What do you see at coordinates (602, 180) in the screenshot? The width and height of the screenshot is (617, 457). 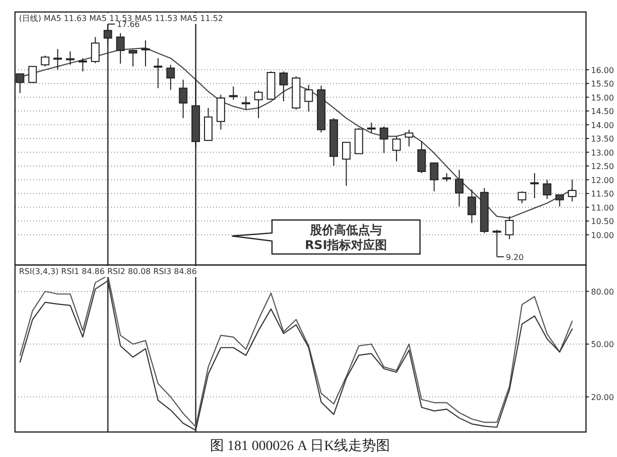 I see `y-tick-label: 12.00` at bounding box center [602, 180].